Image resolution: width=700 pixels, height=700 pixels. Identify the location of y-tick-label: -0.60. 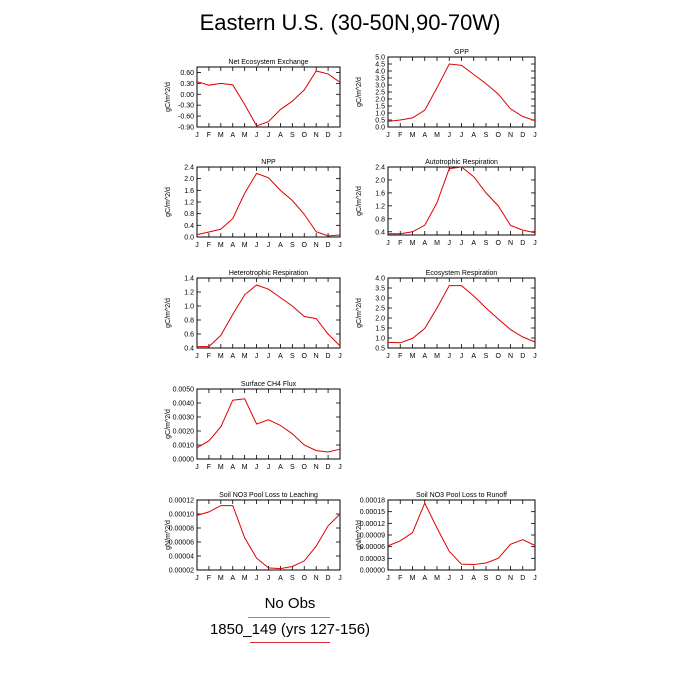
(186, 117).